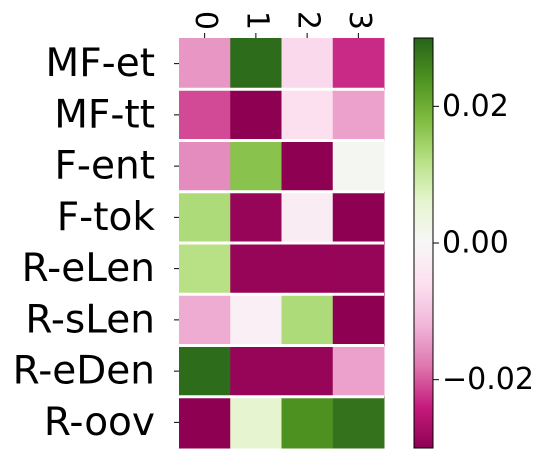  Describe the element at coordinates (104, 166) in the screenshot. I see `row-tick-label: F-ent` at that location.